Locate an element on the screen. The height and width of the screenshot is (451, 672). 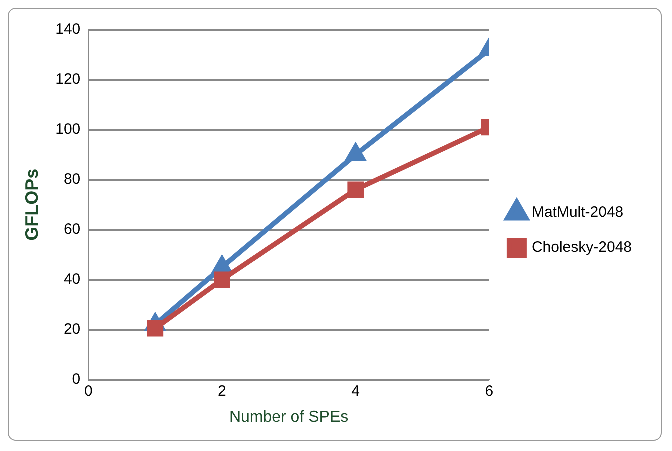
y-tick-label: 60 is located at coordinates (72, 229).